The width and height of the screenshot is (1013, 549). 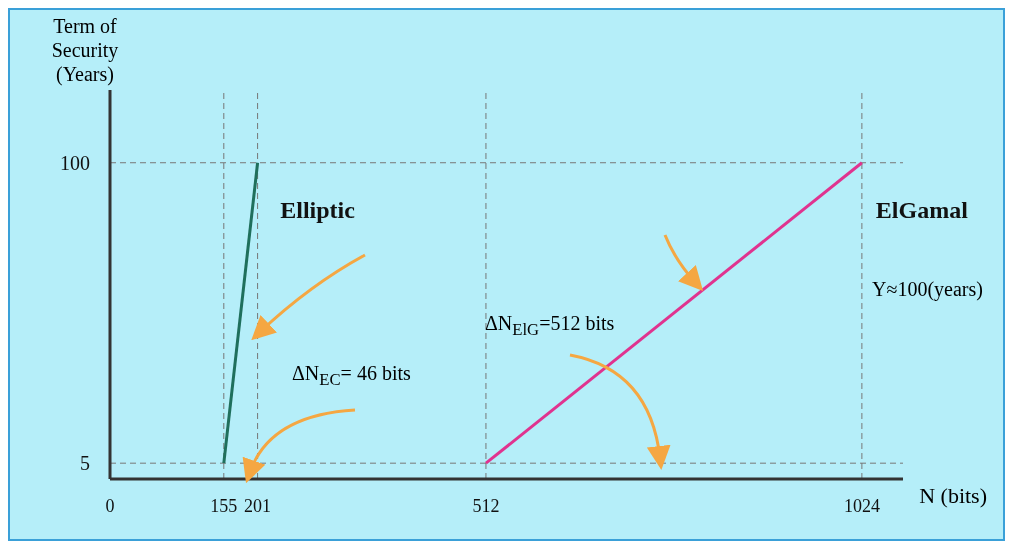 I want to click on y-tick-label: 5, so click(x=85, y=463).